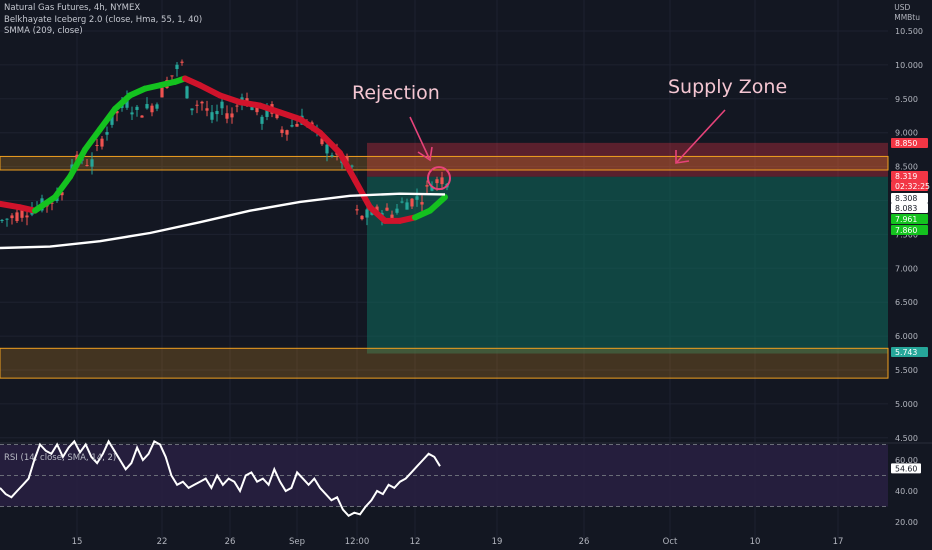 This screenshot has width=932, height=550. I want to click on rsi-tick-label: 40.00, so click(906, 491).